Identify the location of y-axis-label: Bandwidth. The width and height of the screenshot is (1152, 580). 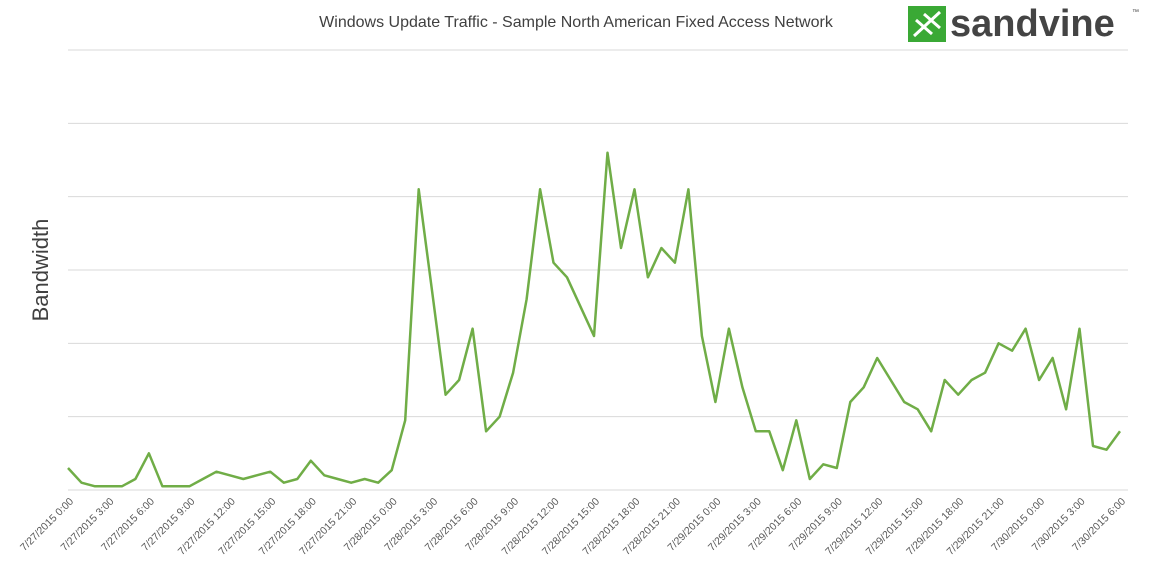
(40, 270).